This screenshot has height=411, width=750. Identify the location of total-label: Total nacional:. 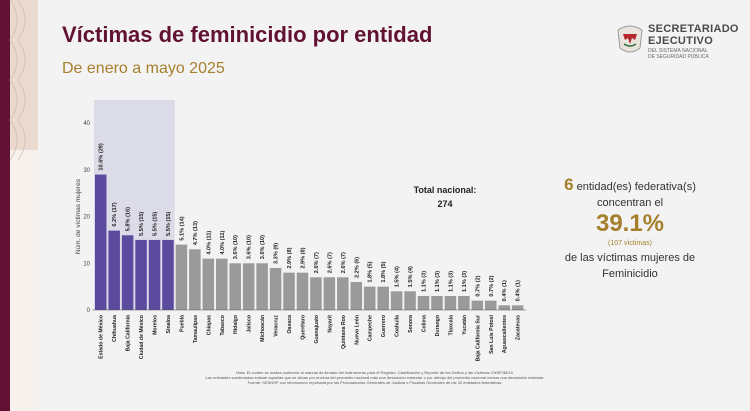
(445, 190).